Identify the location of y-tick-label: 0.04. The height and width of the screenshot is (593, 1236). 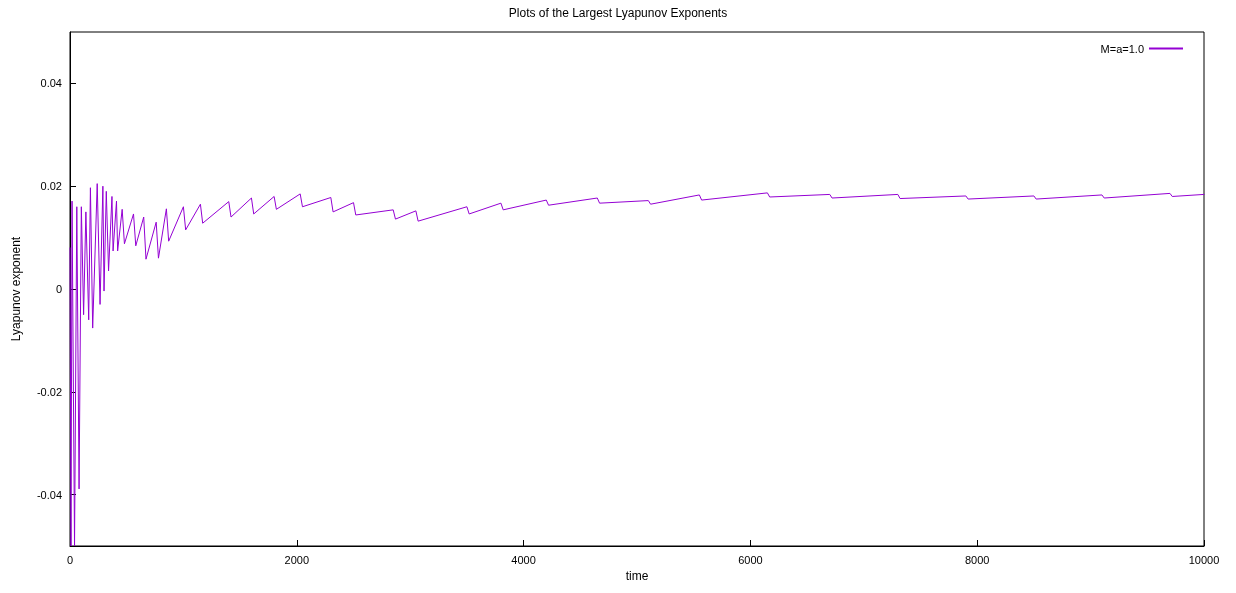
(51, 83).